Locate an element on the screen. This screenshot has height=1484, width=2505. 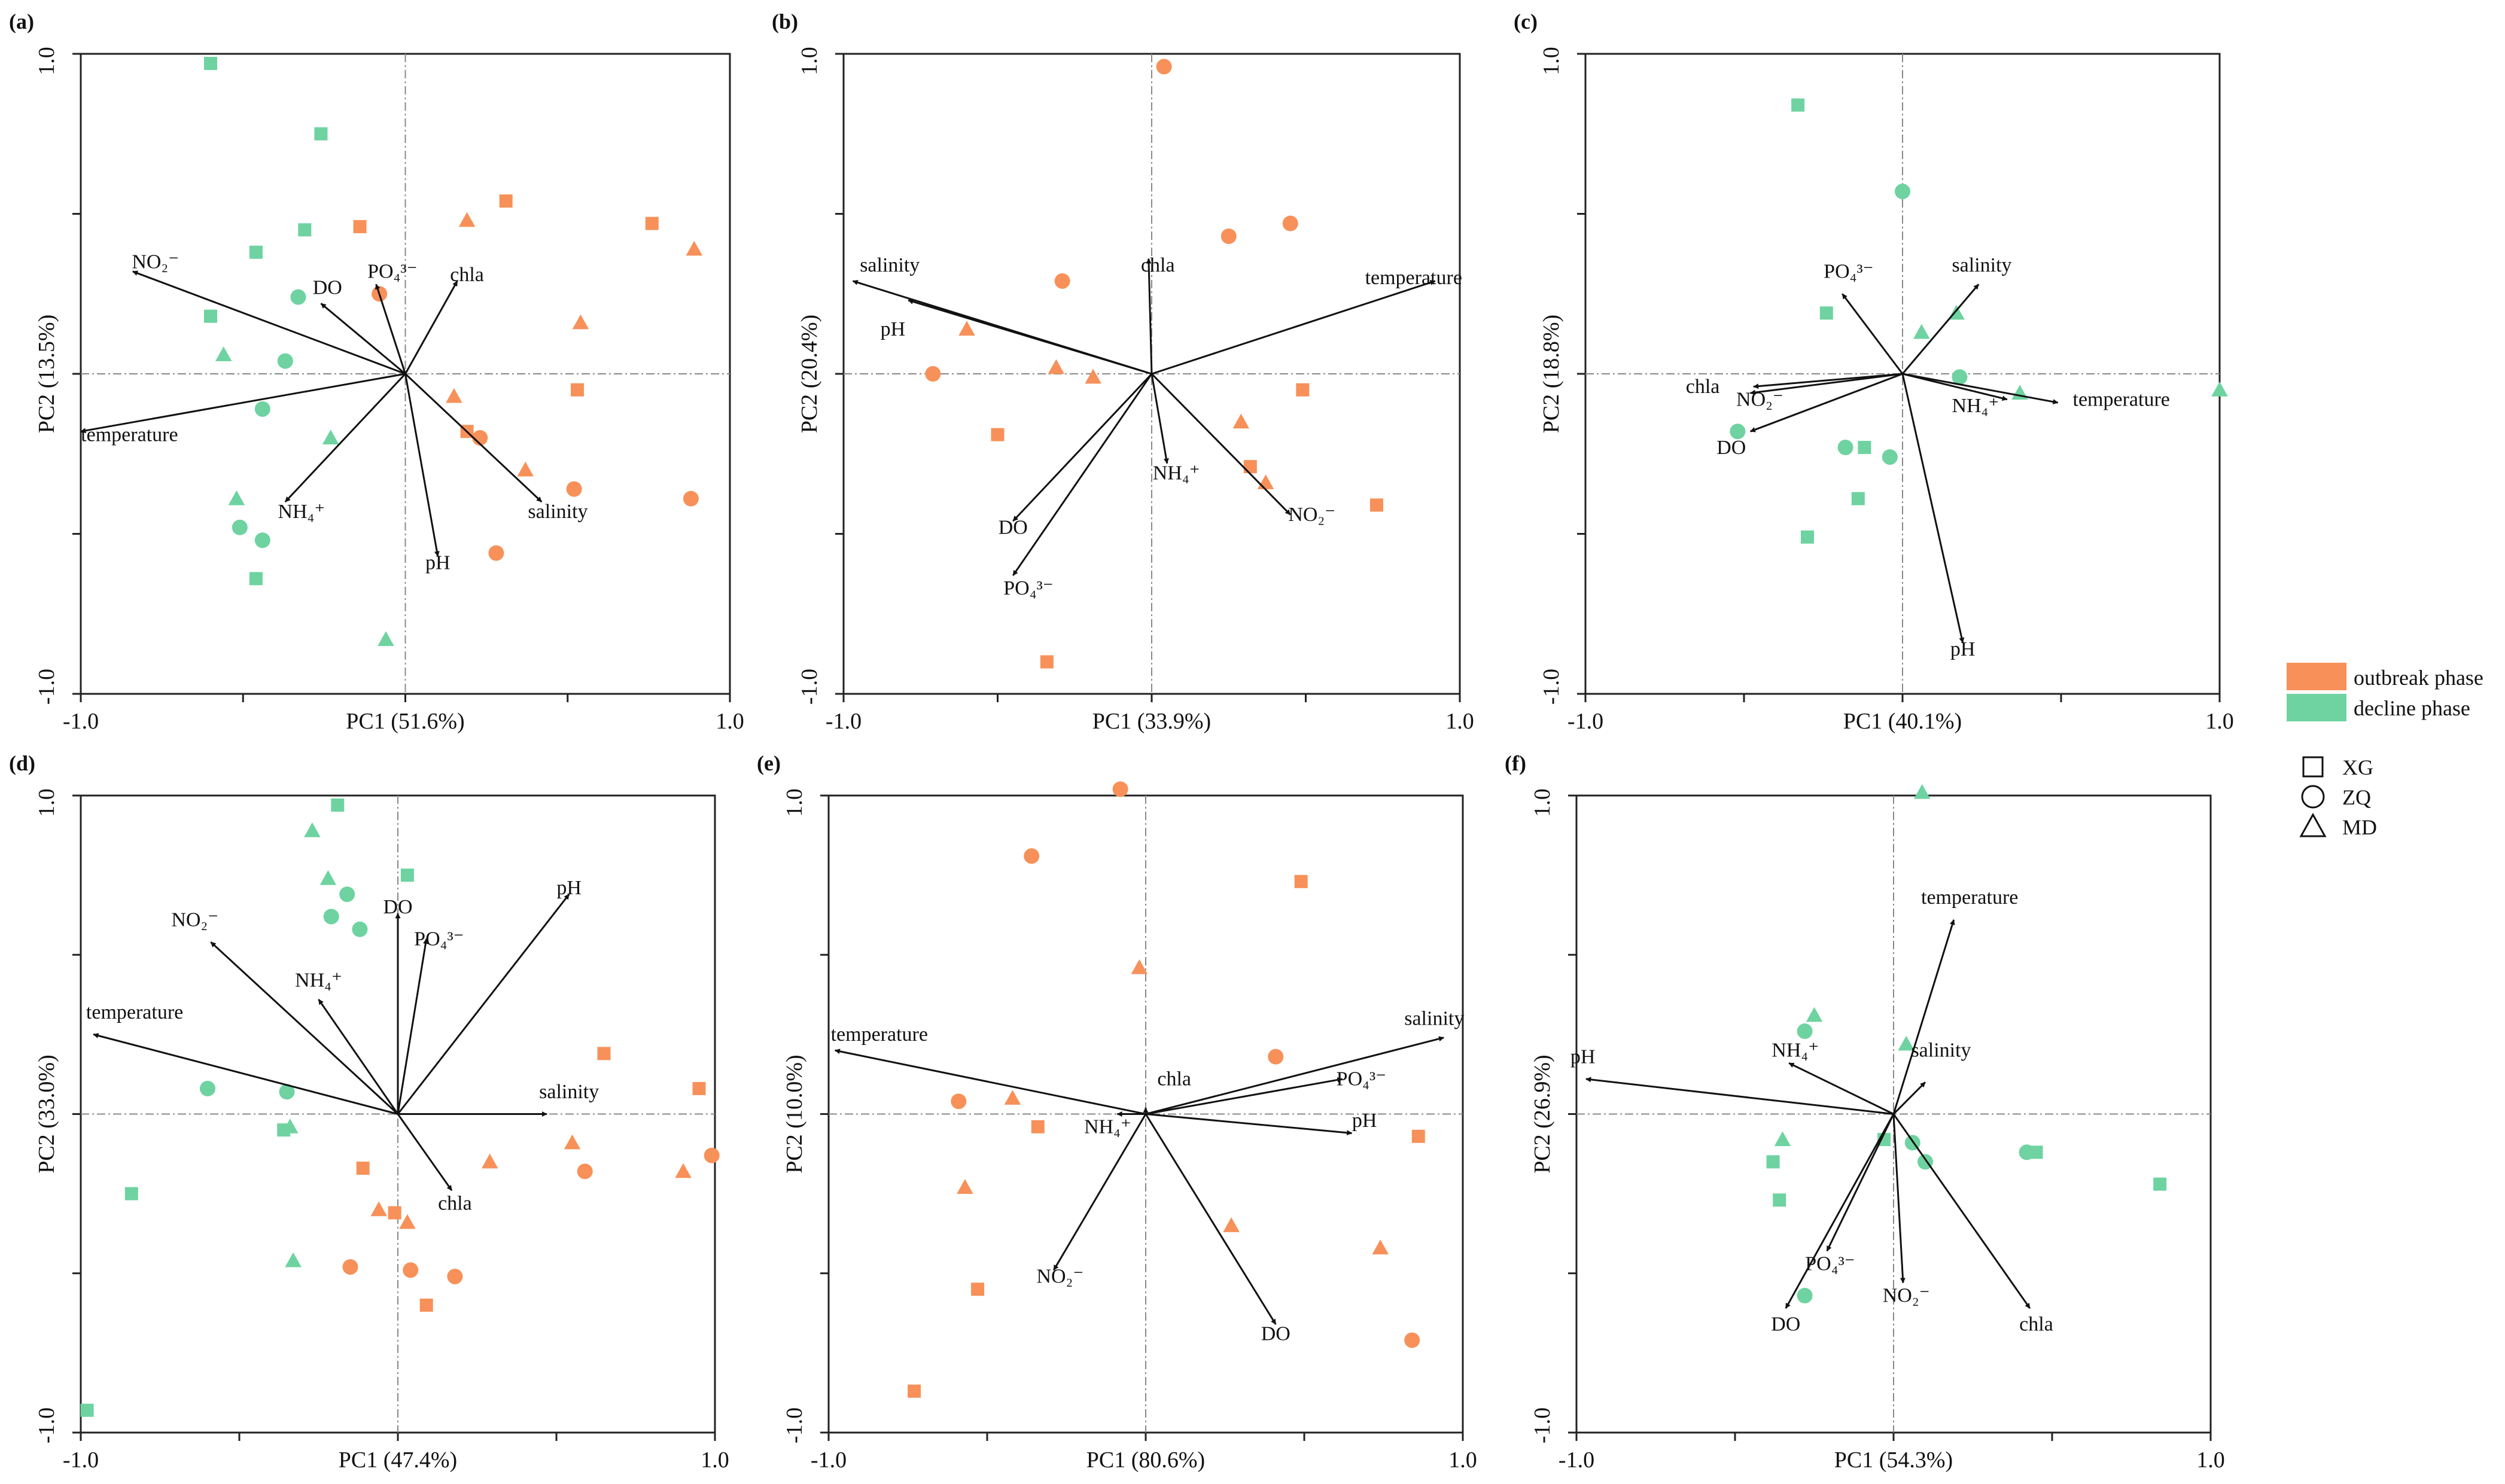
panel-label: (c) is located at coordinates (1526, 21).